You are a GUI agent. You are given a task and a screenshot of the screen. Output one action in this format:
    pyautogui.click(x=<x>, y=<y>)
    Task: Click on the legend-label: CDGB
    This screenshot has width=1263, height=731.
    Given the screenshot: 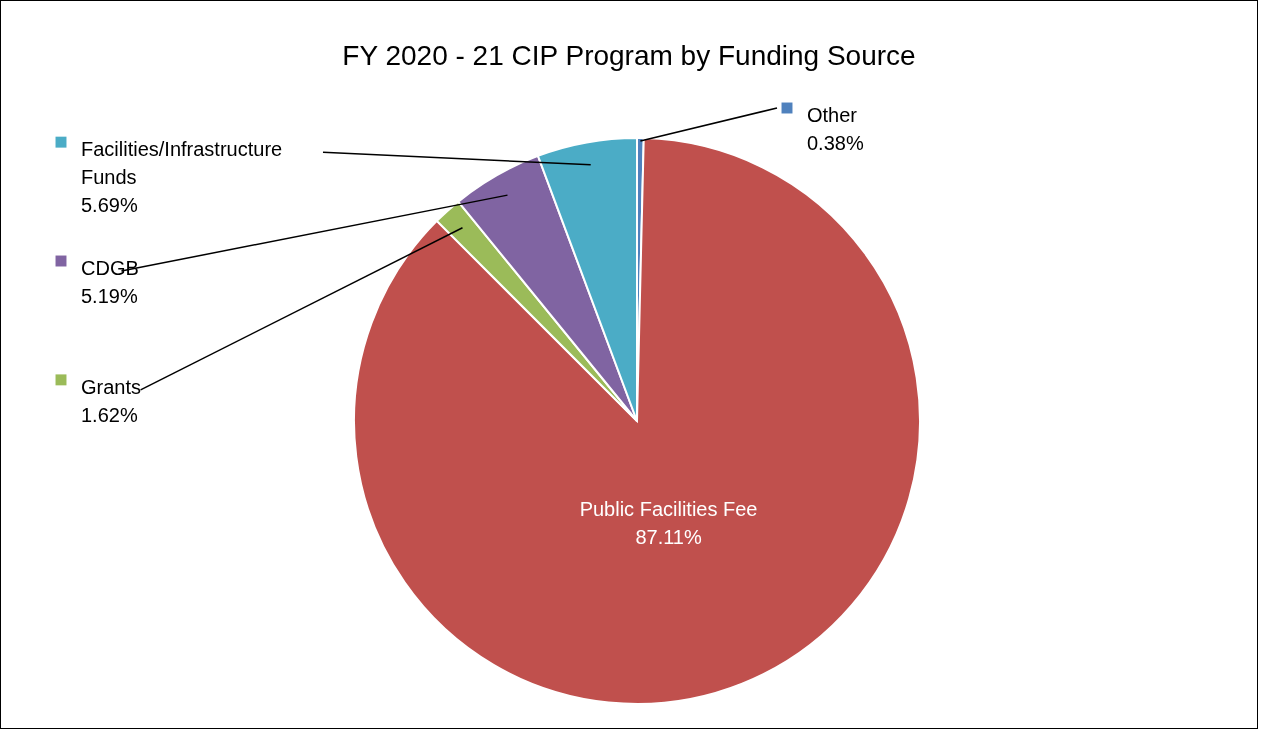 What is the action you would take?
    pyautogui.click(x=110, y=268)
    